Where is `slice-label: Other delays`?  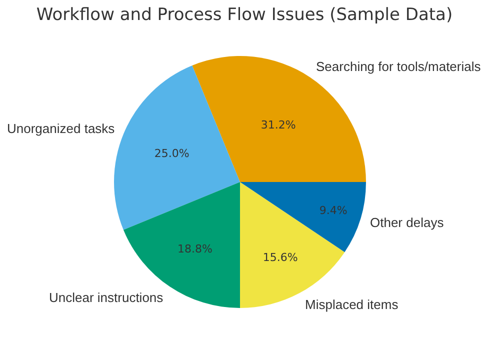 slice-label: Other delays is located at coordinates (407, 222).